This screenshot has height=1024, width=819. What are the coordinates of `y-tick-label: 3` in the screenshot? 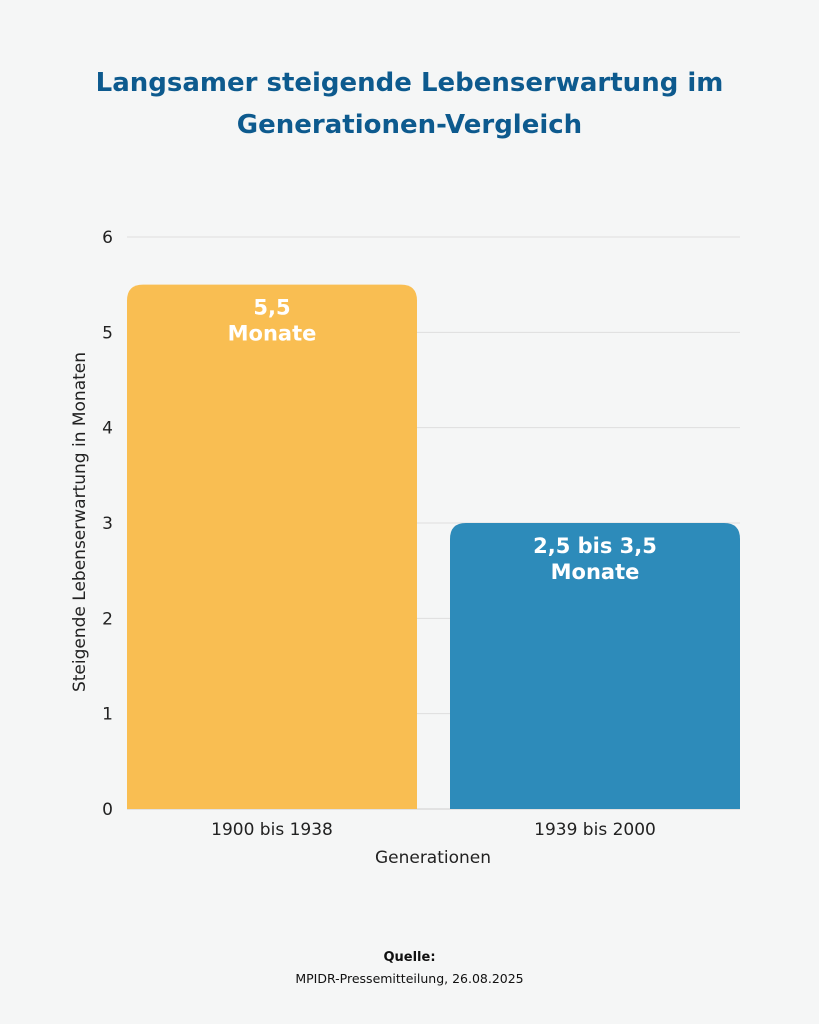 It's located at (107, 524).